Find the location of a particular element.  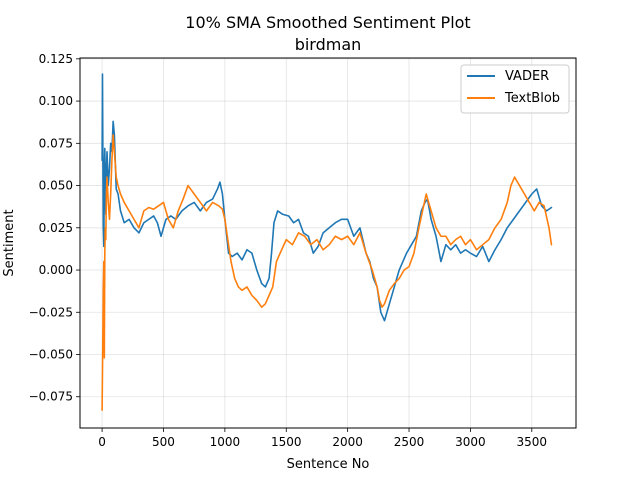

y-axis-label: Sentiment is located at coordinates (9, 242).